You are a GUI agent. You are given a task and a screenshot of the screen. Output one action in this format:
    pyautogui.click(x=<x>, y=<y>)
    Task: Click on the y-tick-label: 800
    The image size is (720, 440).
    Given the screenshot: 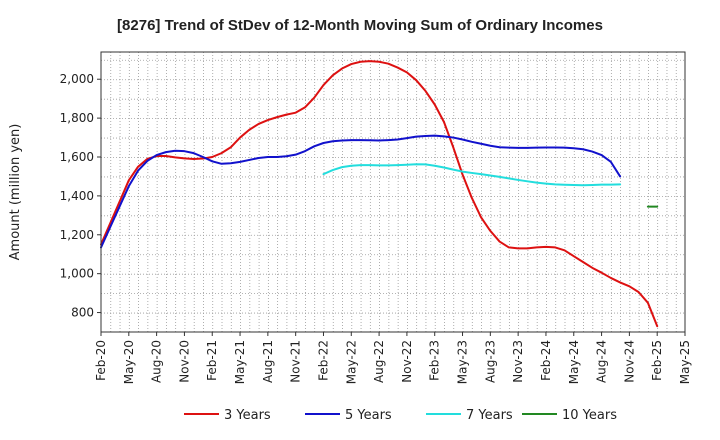 What is the action you would take?
    pyautogui.click(x=82, y=313)
    